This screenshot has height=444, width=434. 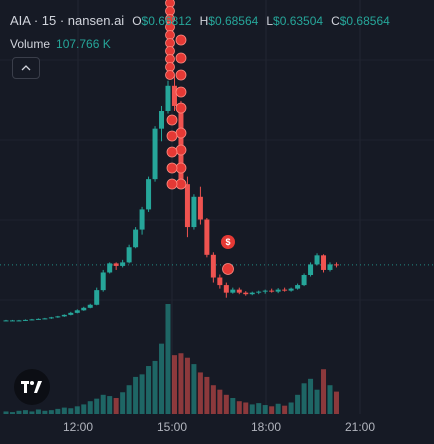 What do you see at coordinates (217, 426) in the screenshot?
I see `time-axis: 12:00 15:00 18:00 21:00` at bounding box center [217, 426].